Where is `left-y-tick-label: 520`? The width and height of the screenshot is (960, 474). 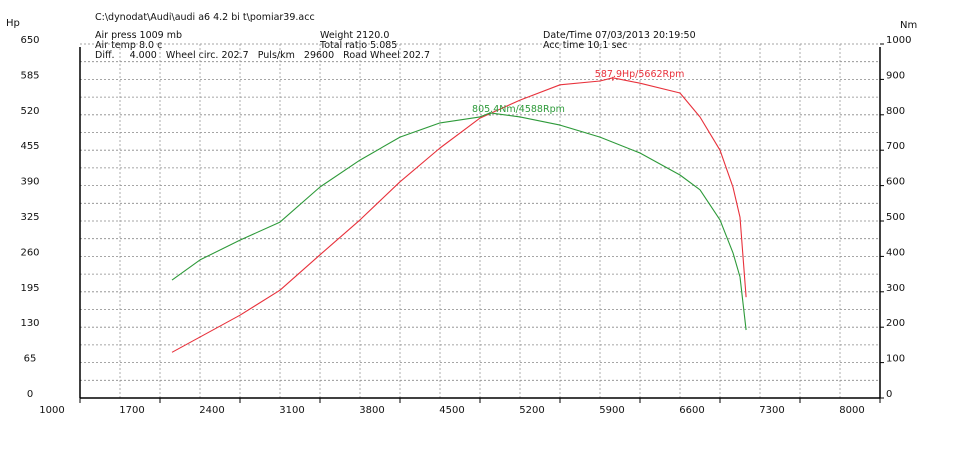
left-y-tick-label: 520 is located at coordinates (29, 111).